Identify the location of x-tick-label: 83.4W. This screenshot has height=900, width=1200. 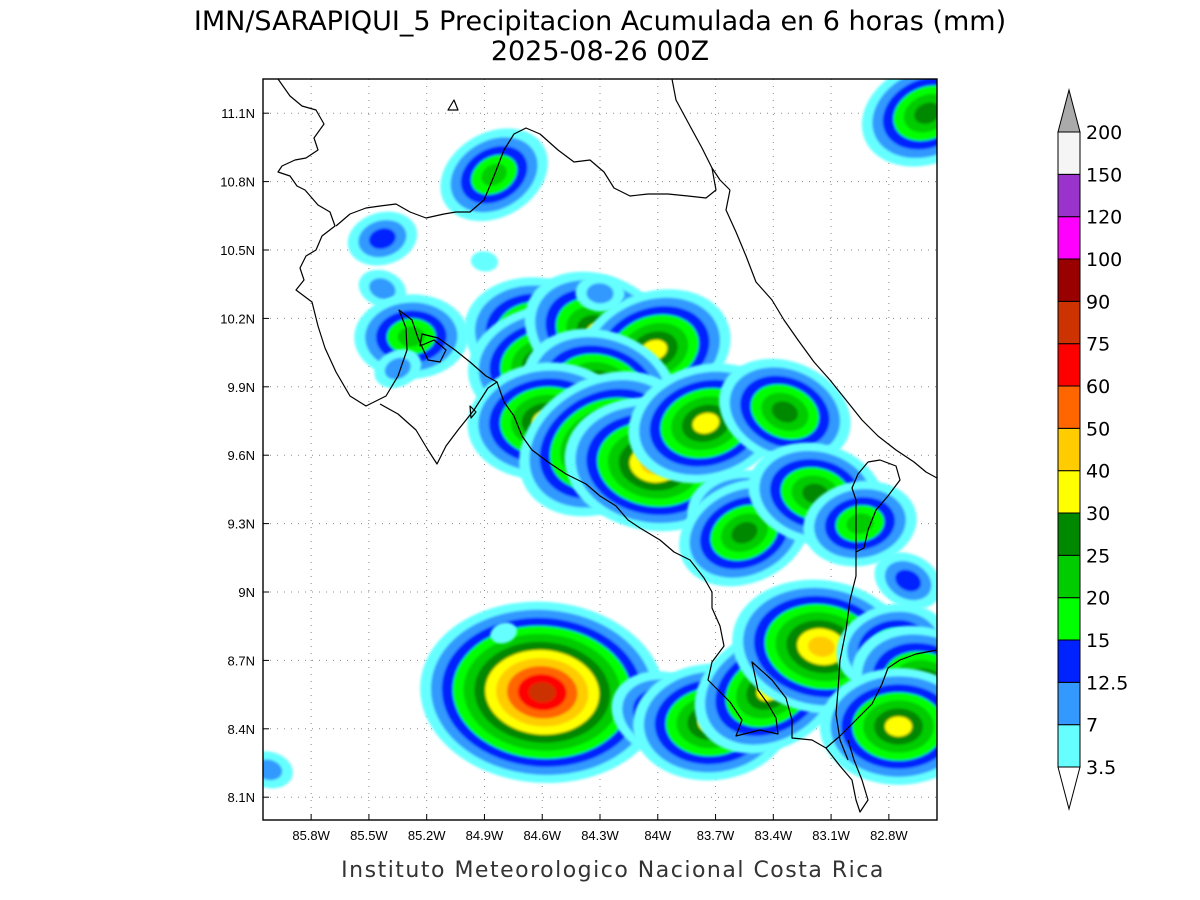
(774, 835).